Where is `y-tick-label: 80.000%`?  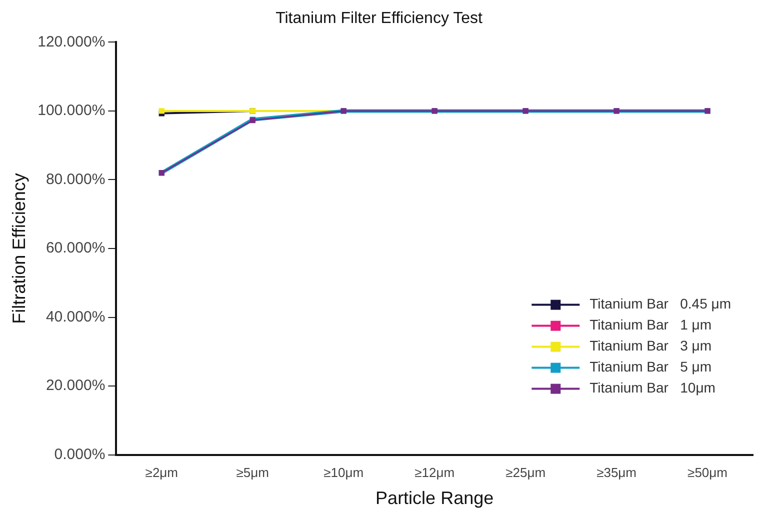 y-tick-label: 80.000% is located at coordinates (76, 179).